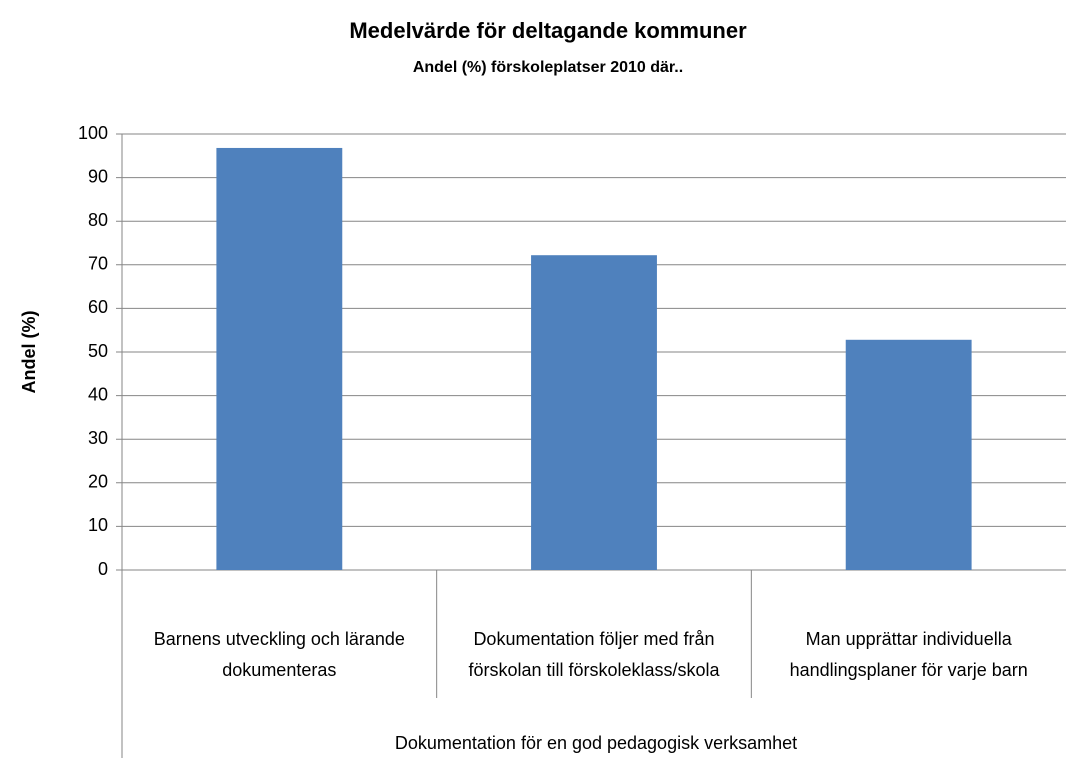 The image size is (1068, 758). What do you see at coordinates (29, 351) in the screenshot?
I see `y-axis-label: Andel (%)` at bounding box center [29, 351].